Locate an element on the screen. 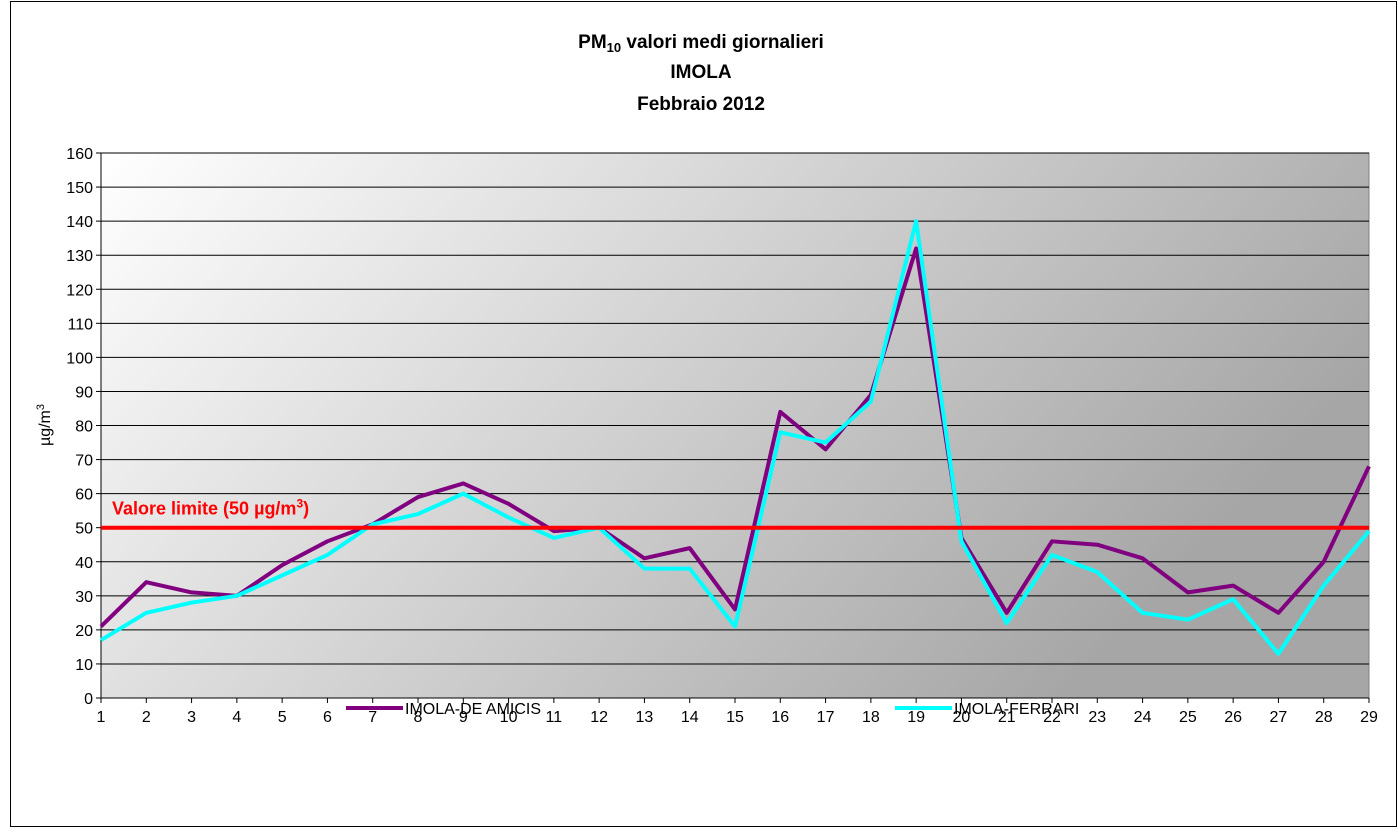  x-tick-label: 18 is located at coordinates (871, 717).